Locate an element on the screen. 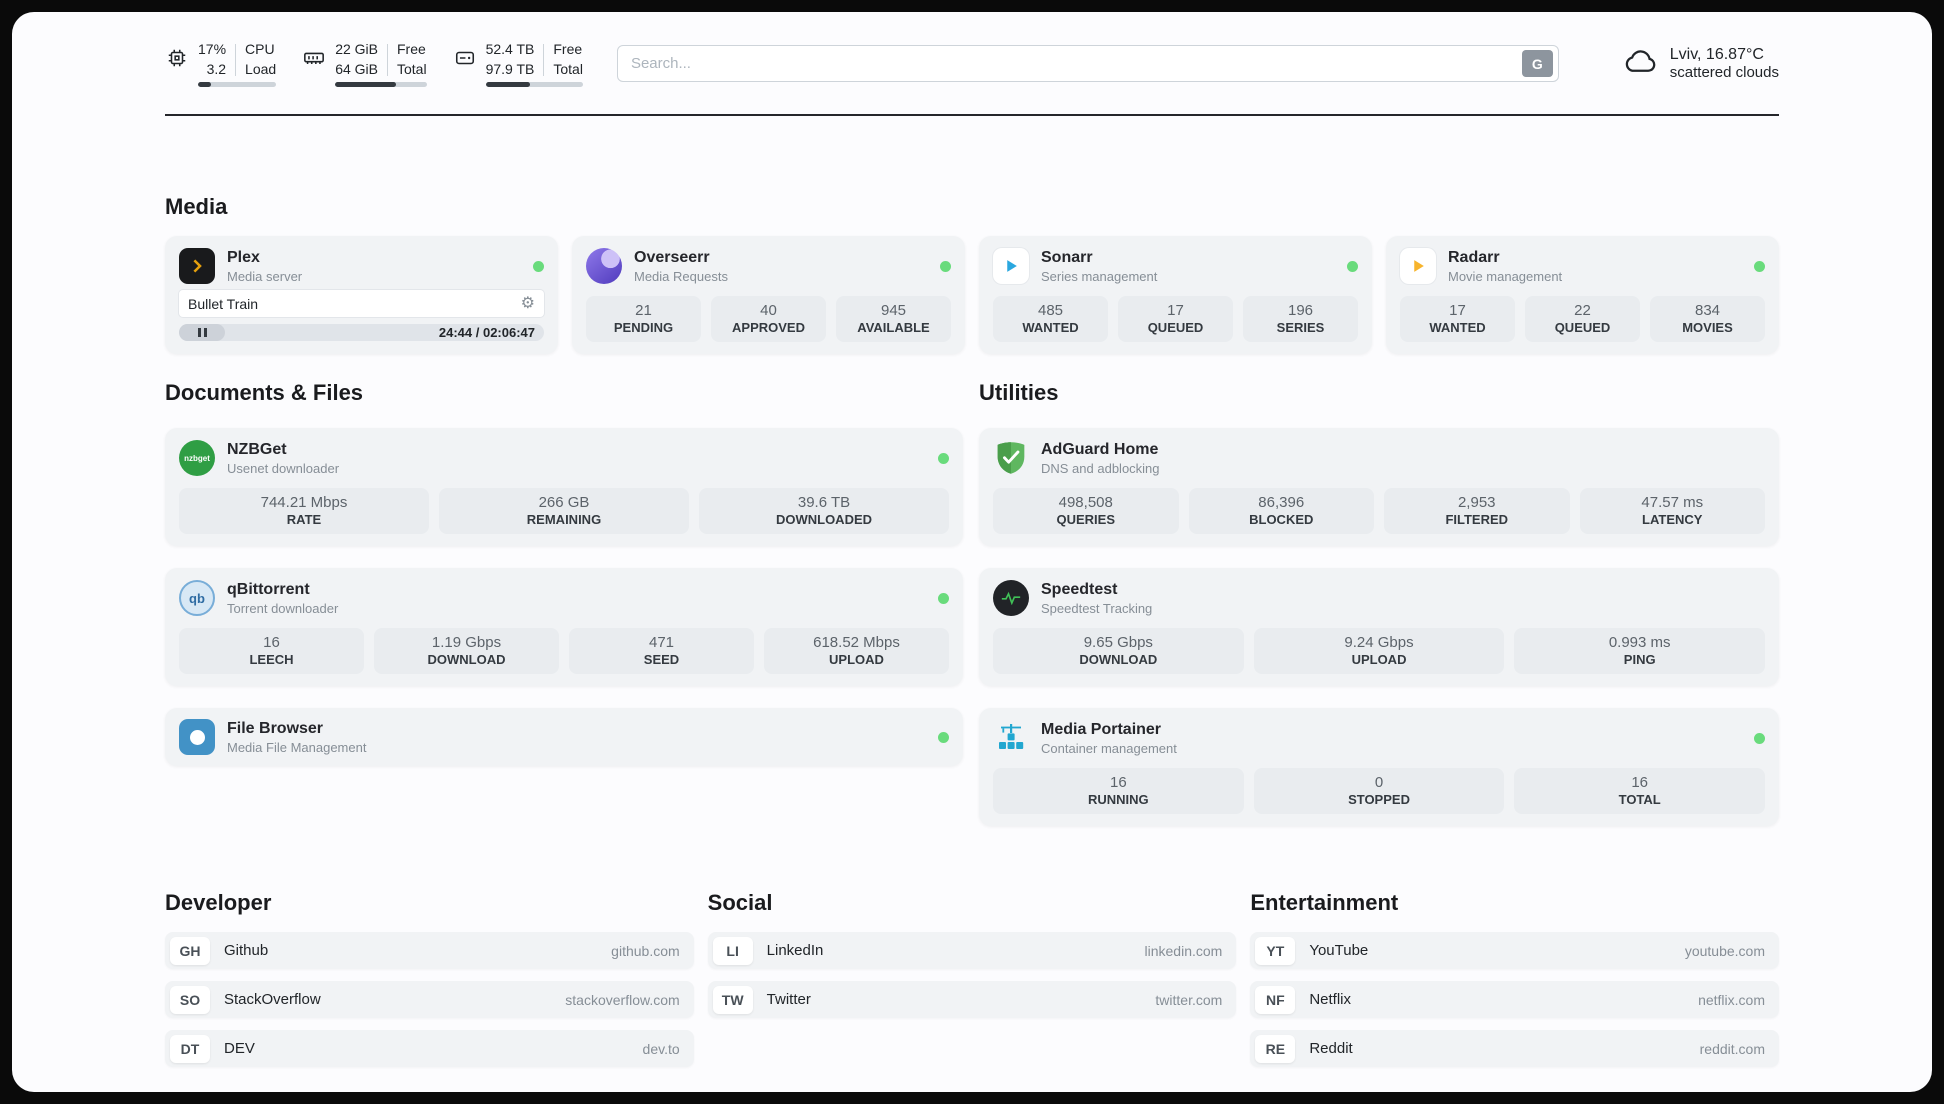 The width and height of the screenshot is (1944, 1104). search-bar: G is located at coordinates (1087, 64).